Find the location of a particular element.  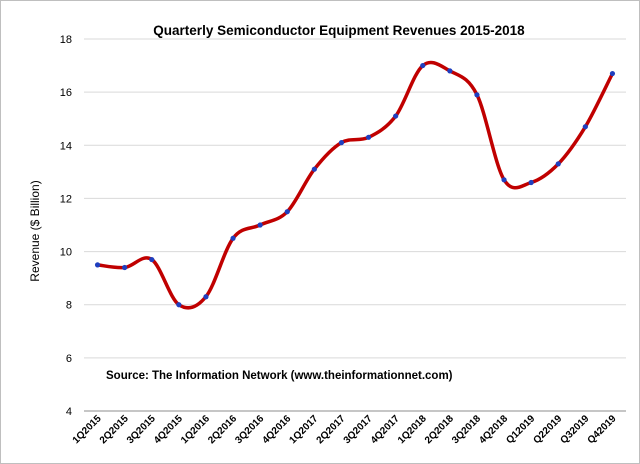

x-tick-label: 1Q2017 is located at coordinates (304, 429).